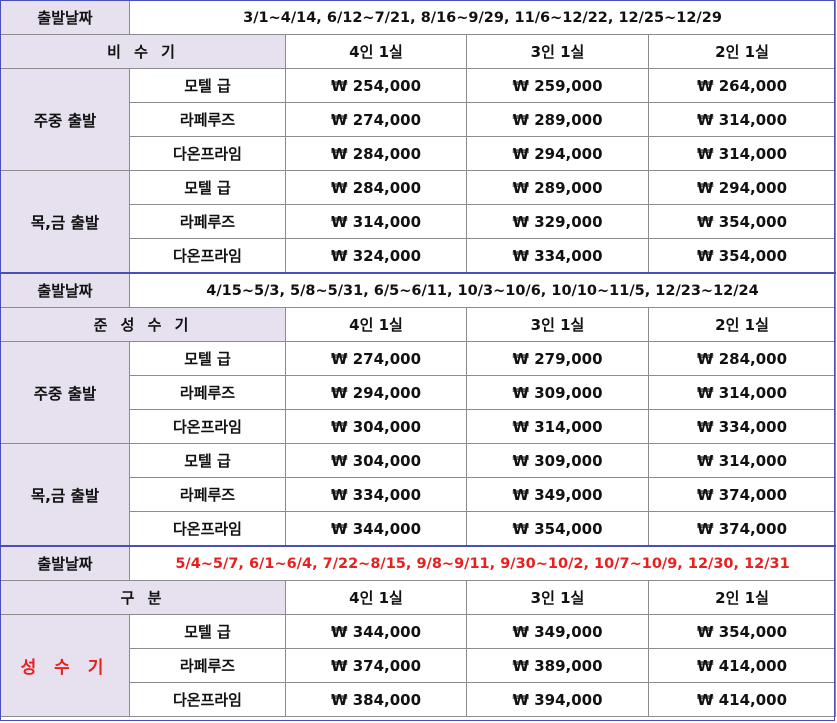  I want to click on table-row: 다온프라임 ₩ 284,000 ₩ 294,000 ₩ 314,000, so click(419, 153).